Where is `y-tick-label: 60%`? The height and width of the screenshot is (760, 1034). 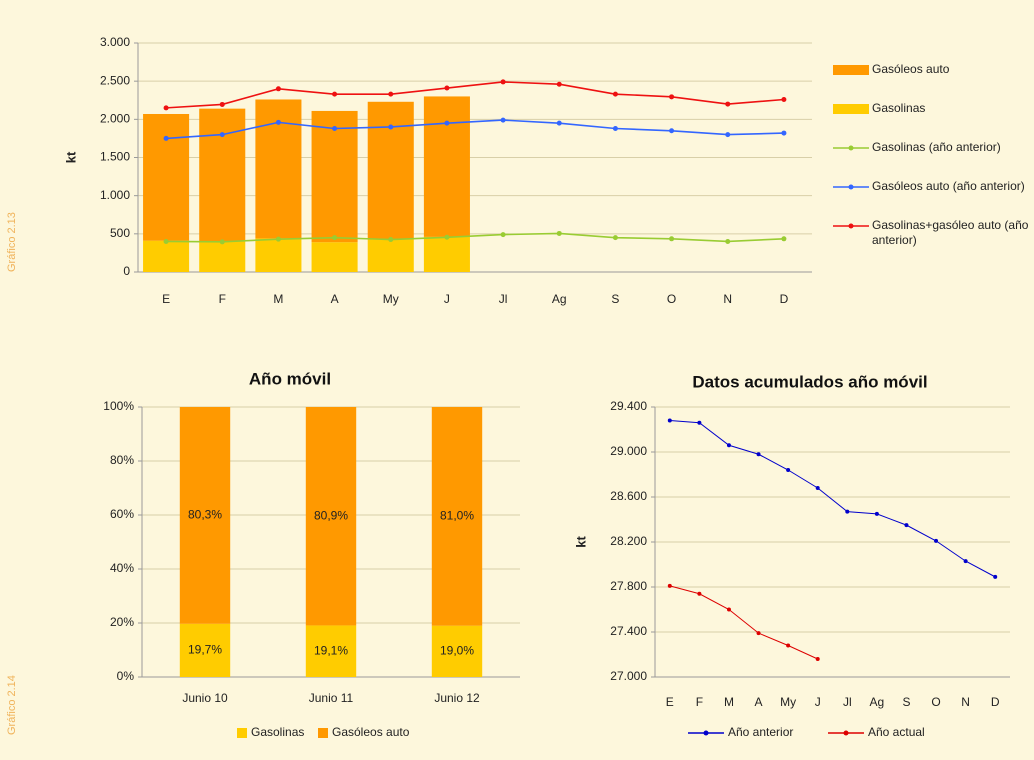
y-tick-label: 60% is located at coordinates (122, 514).